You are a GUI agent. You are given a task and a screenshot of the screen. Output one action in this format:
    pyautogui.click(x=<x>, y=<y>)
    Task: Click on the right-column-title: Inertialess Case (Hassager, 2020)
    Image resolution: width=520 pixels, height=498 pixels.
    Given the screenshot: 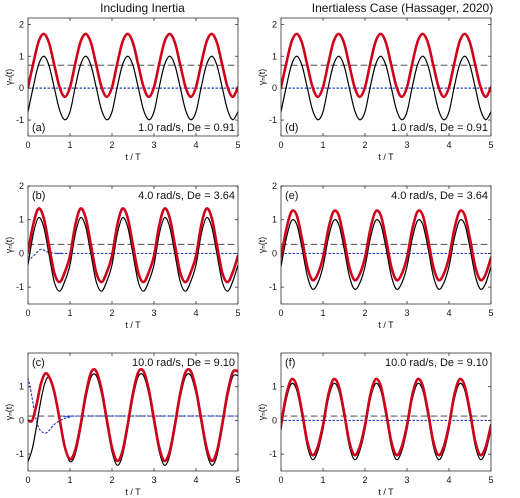 What is the action you would take?
    pyautogui.click(x=402, y=8)
    